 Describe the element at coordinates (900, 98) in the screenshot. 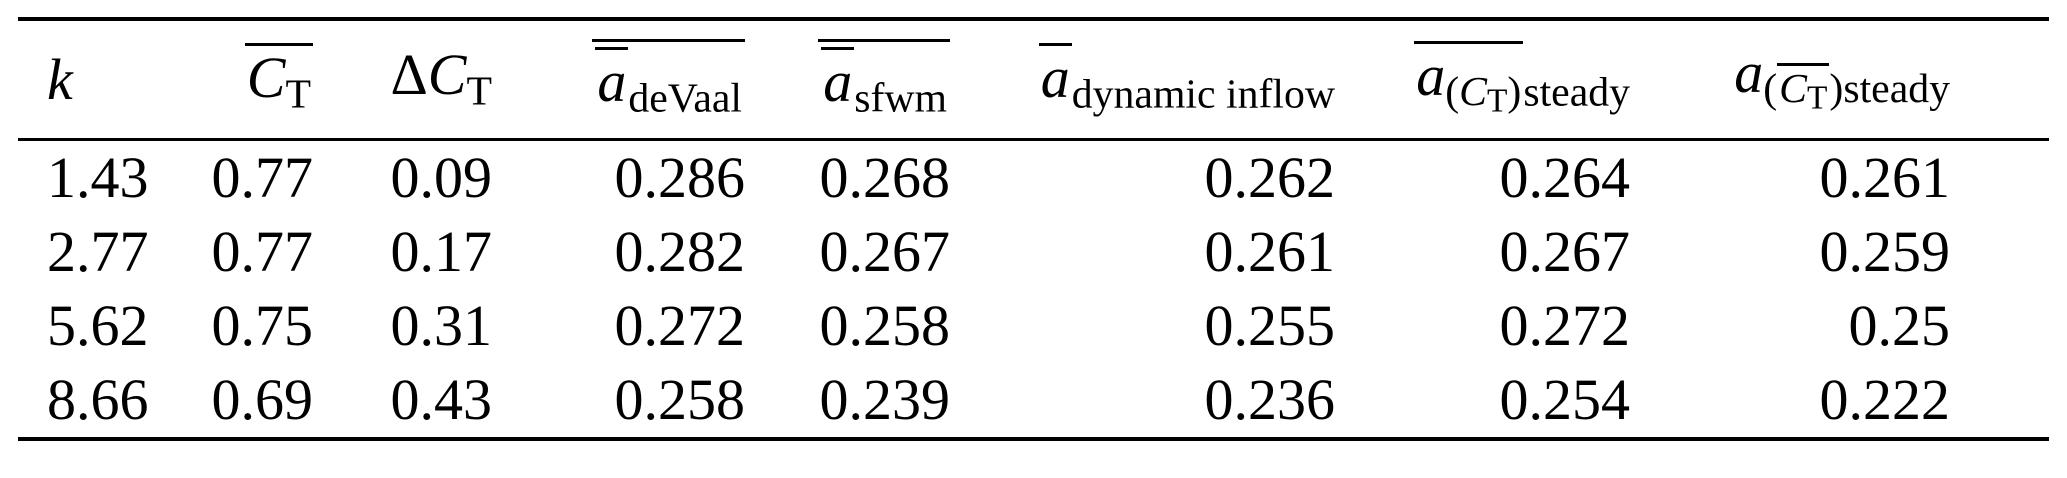

I see `math-sub-sfwm: sfwm` at that location.